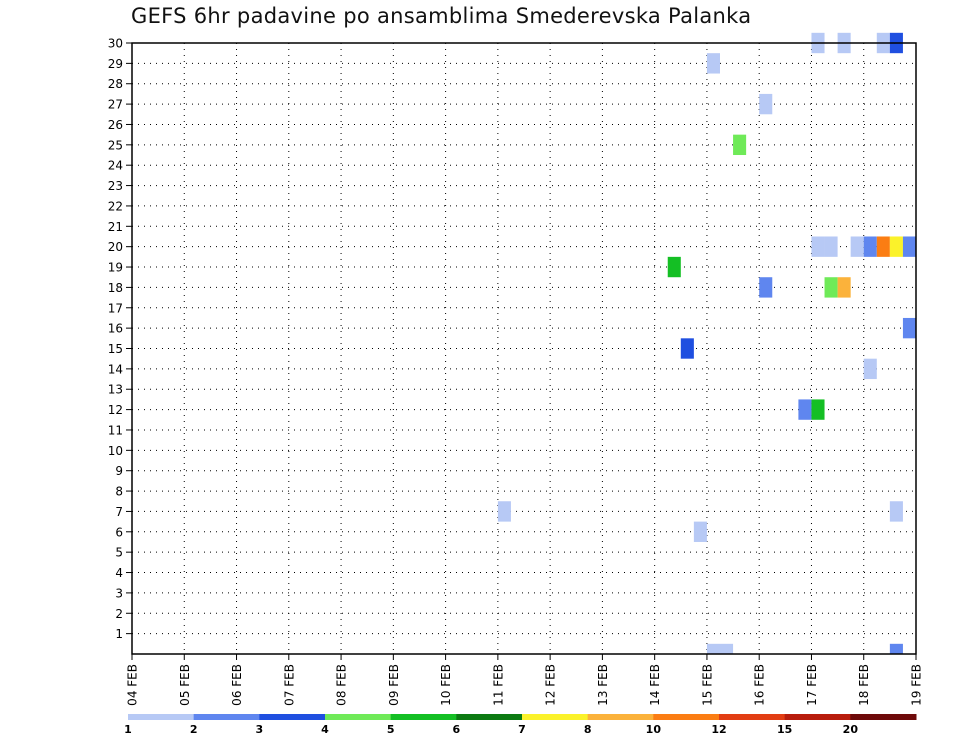 The image size is (960, 742). What do you see at coordinates (498, 685) in the screenshot?
I see `x-tick-label: 11 FEB` at bounding box center [498, 685].